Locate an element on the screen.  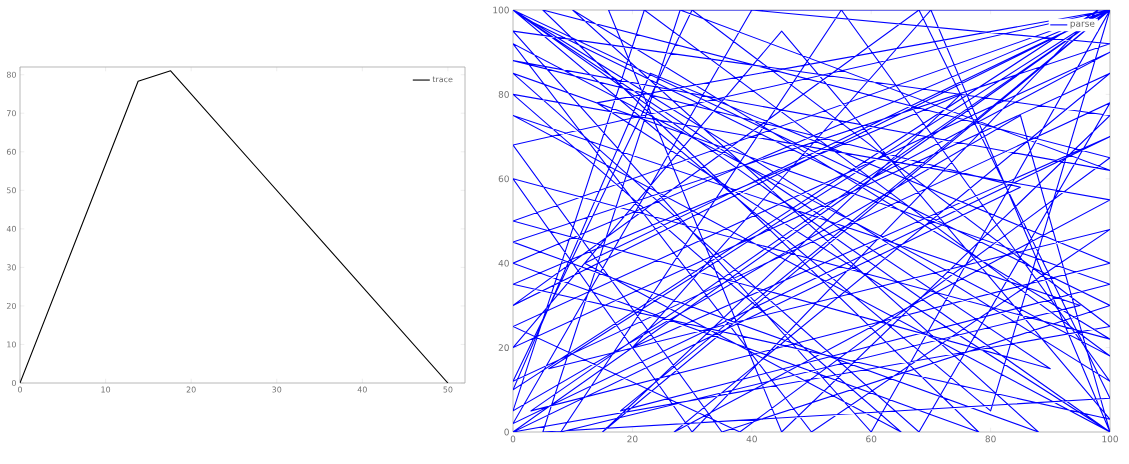
y-tick-label: 20 is located at coordinates (503, 347).